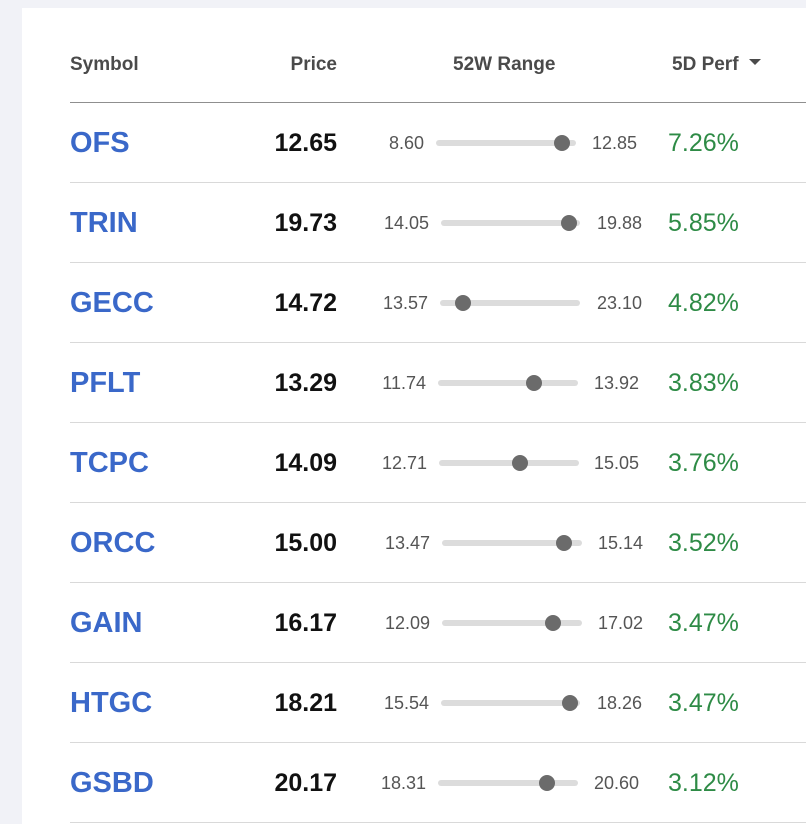 The image size is (806, 824). I want to click on range-high-value: 15.14, so click(621, 543).